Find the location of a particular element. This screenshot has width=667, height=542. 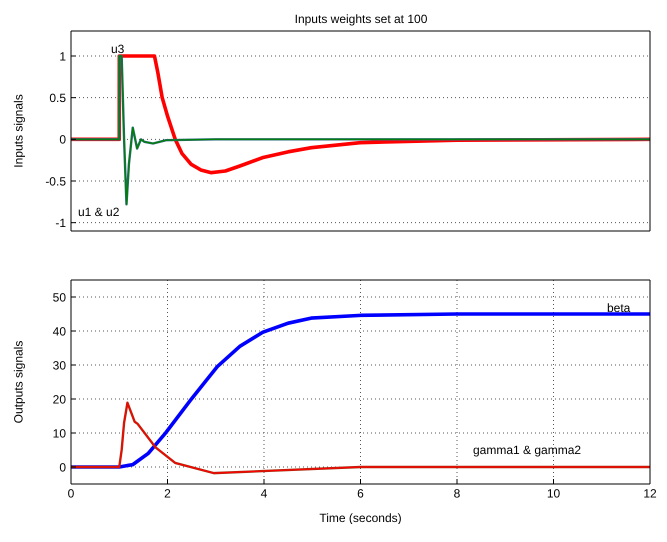

y-tick-label: 0.5 is located at coordinates (57, 97).